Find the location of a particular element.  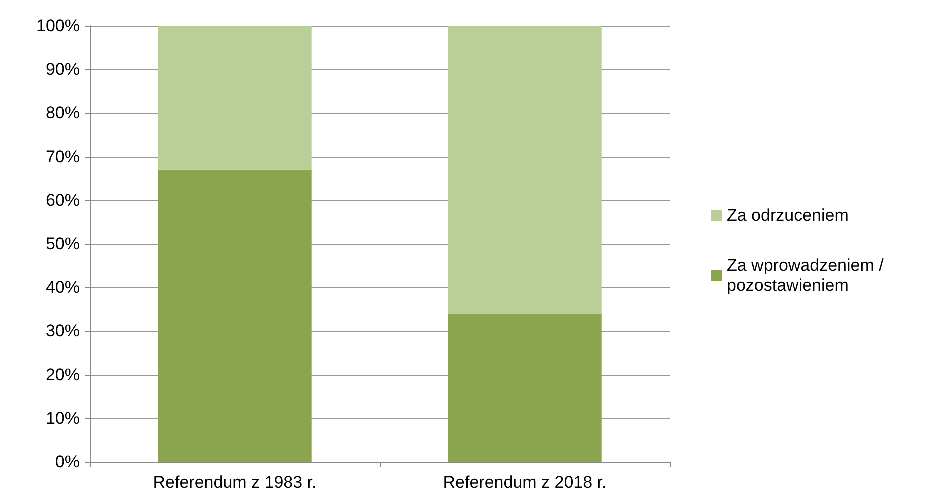

y-tick-label: 20% is located at coordinates (63, 374).